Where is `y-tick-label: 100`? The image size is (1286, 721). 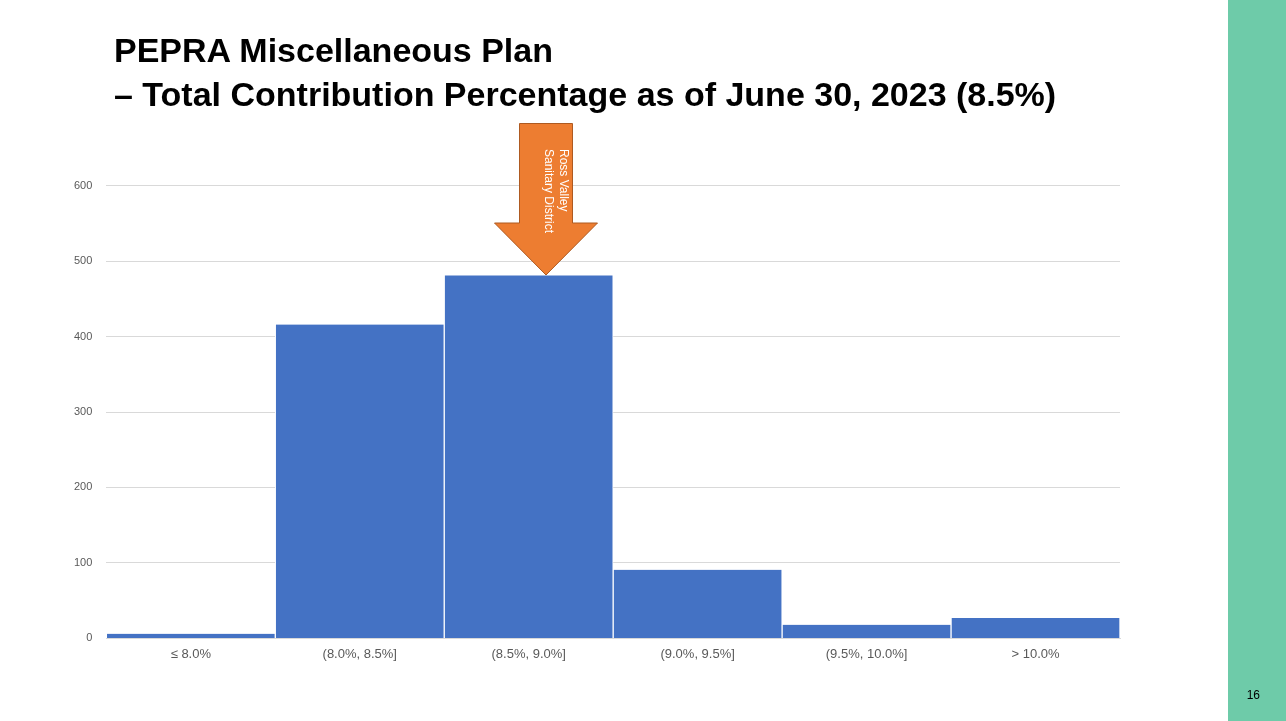 y-tick-label: 100 is located at coordinates (83, 561).